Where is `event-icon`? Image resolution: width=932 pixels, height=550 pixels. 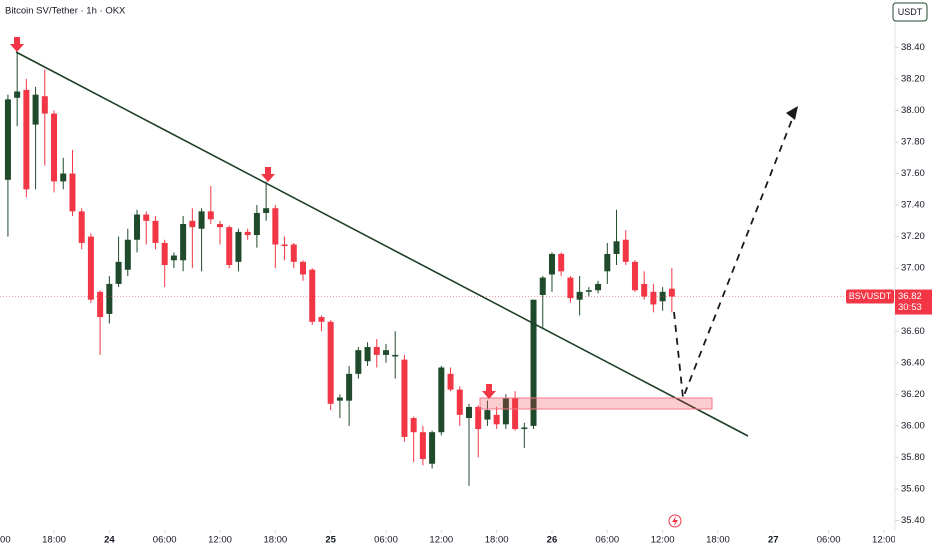
event-icon is located at coordinates (675, 521).